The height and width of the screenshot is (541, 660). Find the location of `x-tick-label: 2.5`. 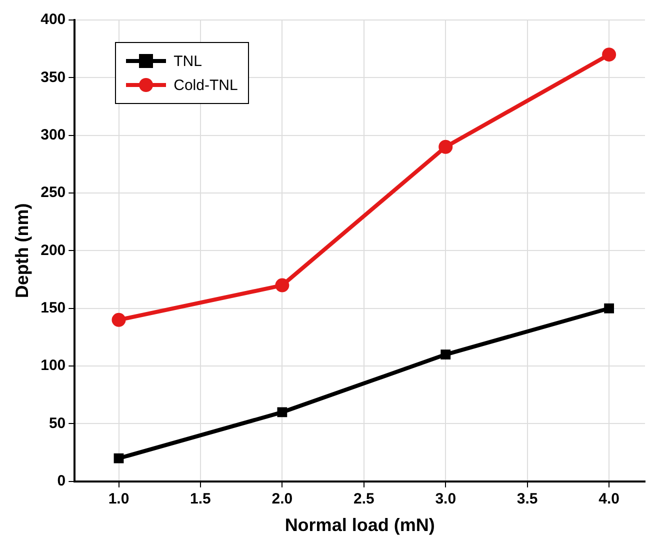

x-tick-label: 2.5 is located at coordinates (363, 499).